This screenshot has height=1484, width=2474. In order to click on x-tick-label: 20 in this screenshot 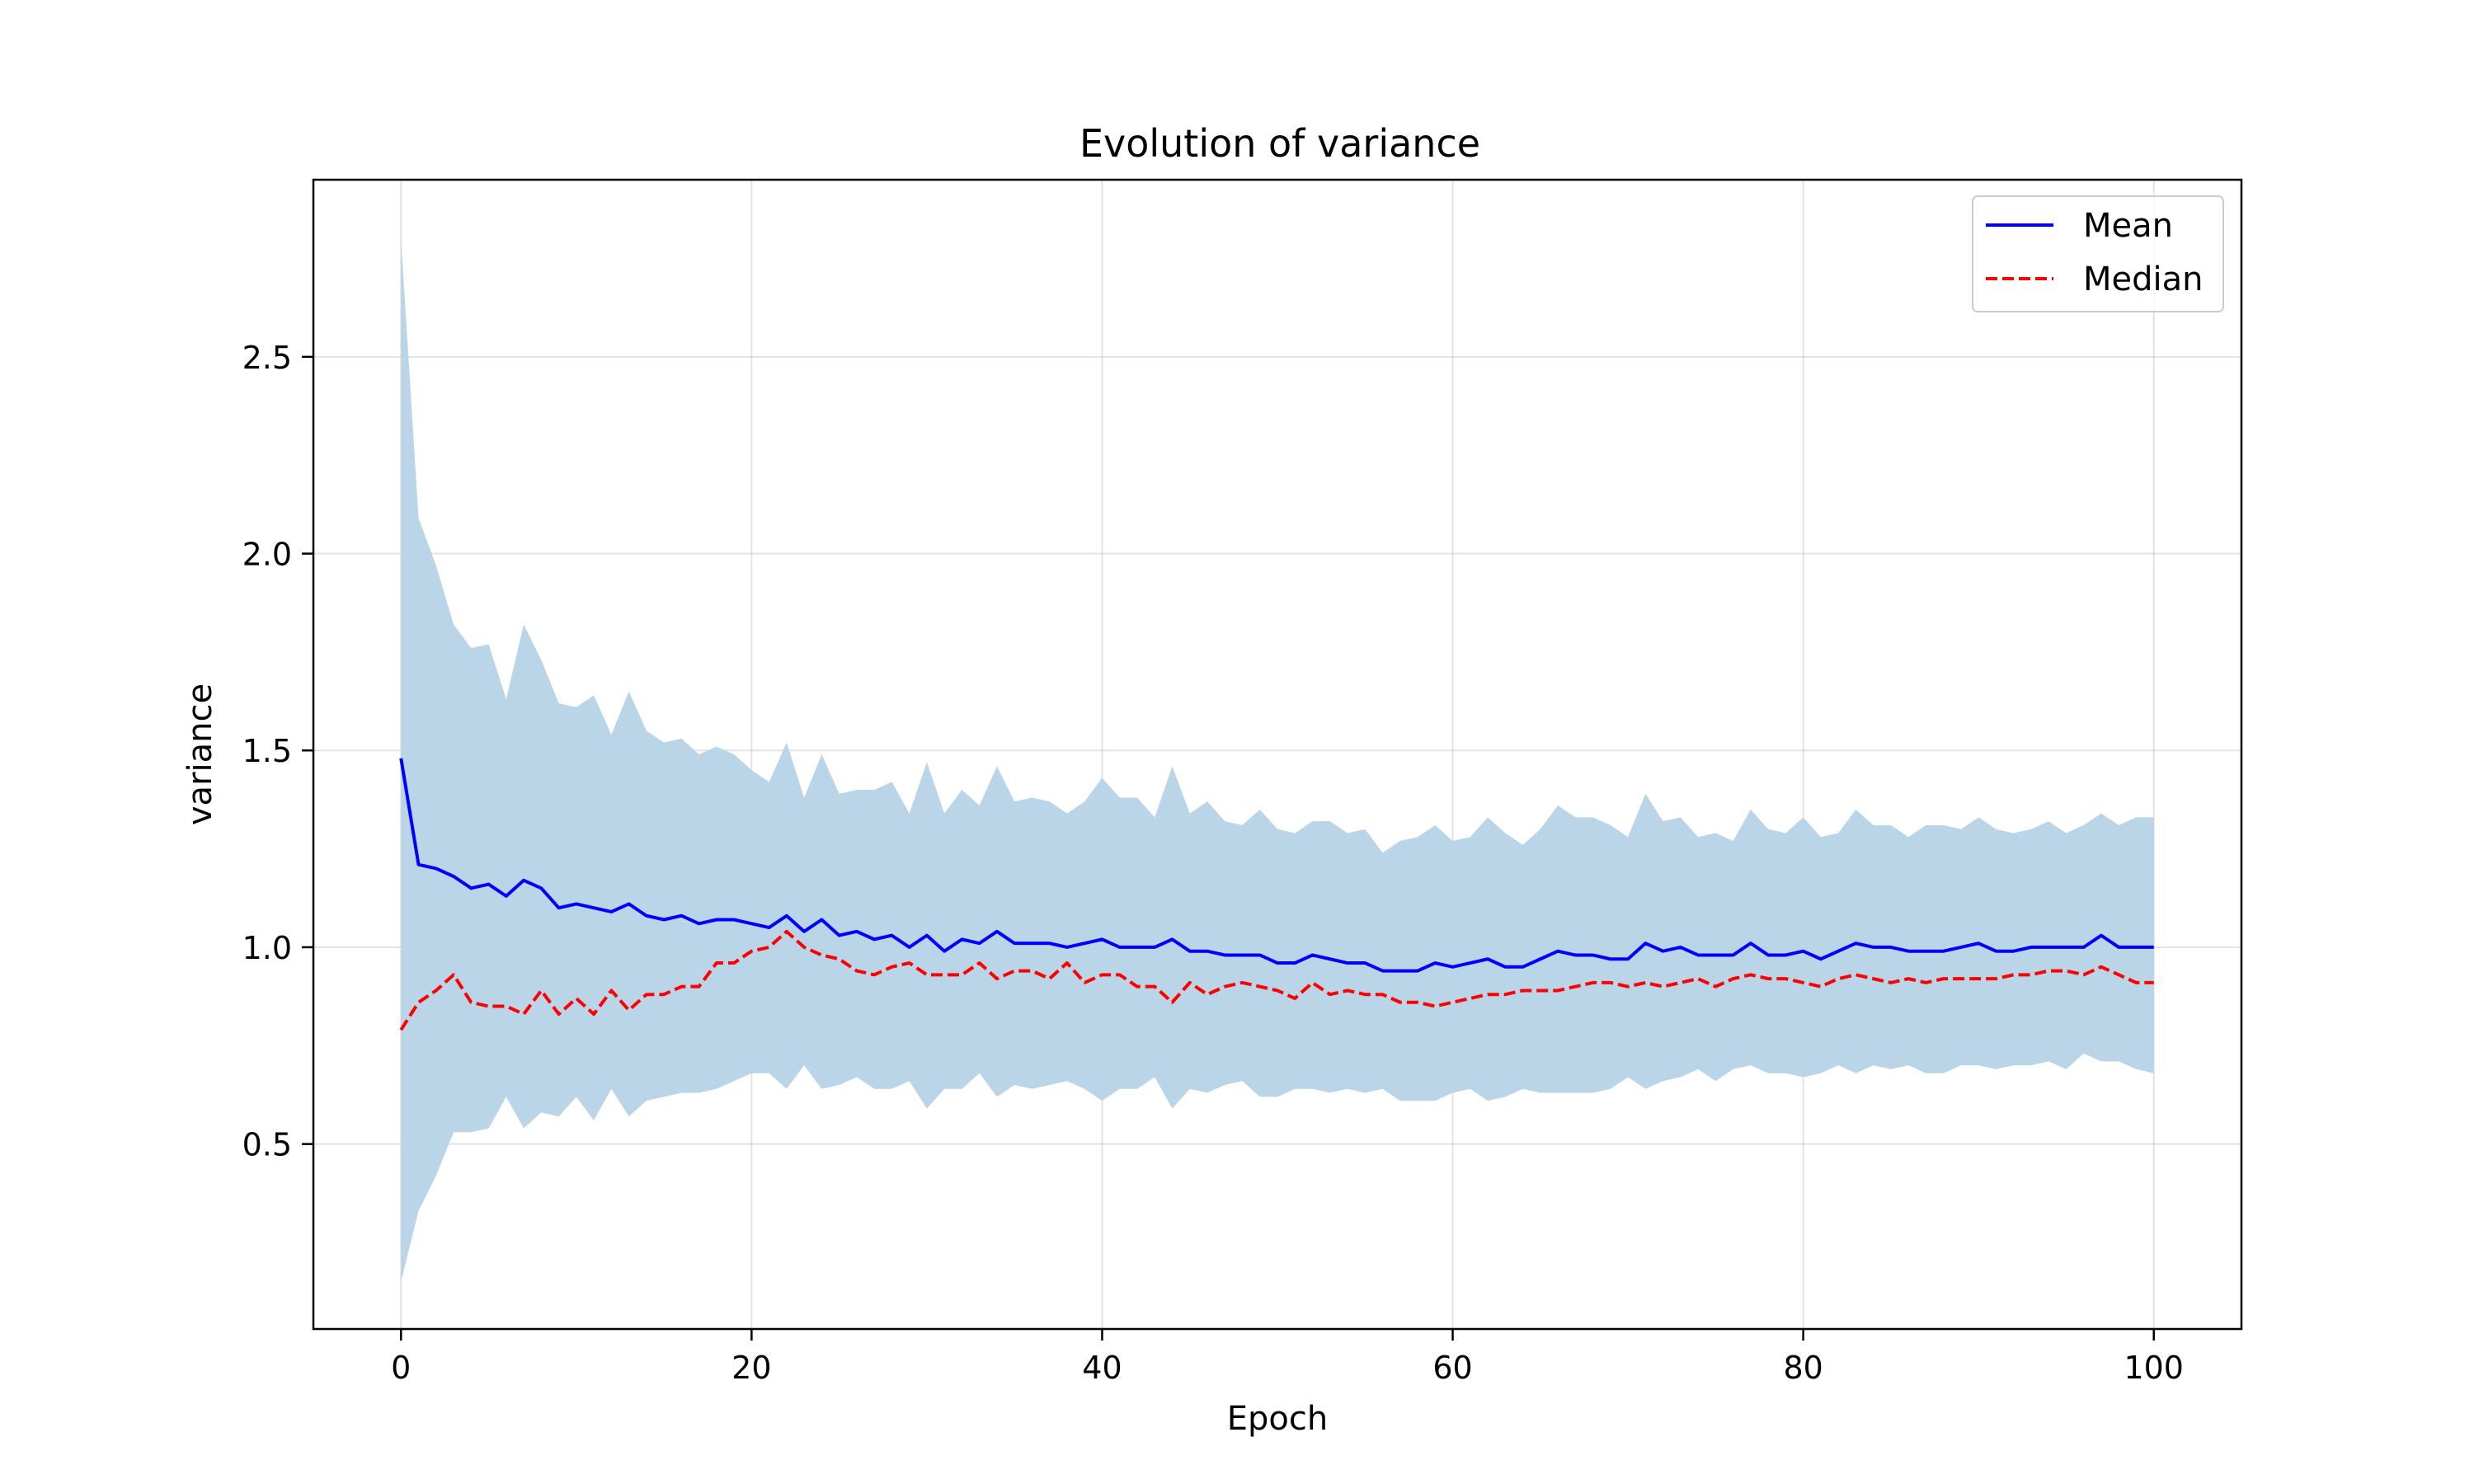, I will do `click(751, 1368)`.